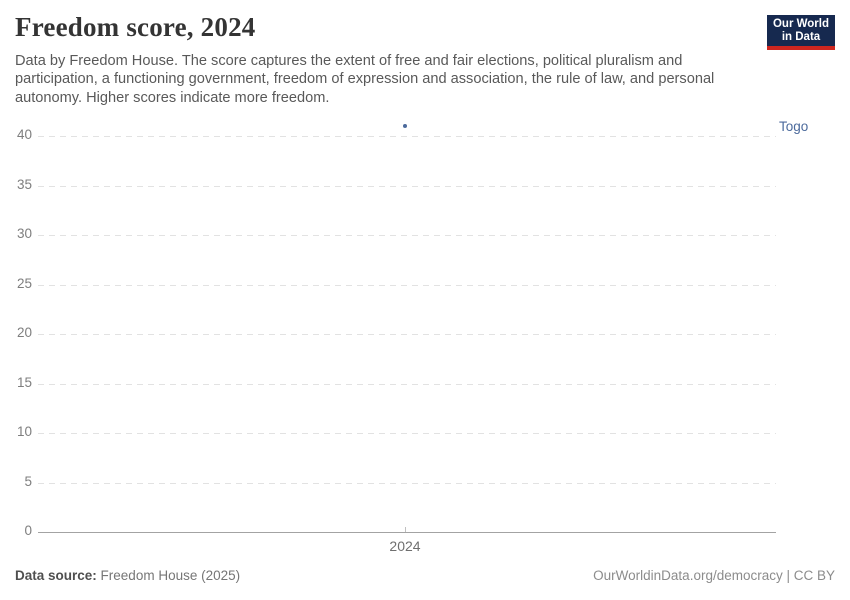 This screenshot has height=600, width=850. What do you see at coordinates (170, 575) in the screenshot?
I see `data-source-value: Freedom House (2025)` at bounding box center [170, 575].